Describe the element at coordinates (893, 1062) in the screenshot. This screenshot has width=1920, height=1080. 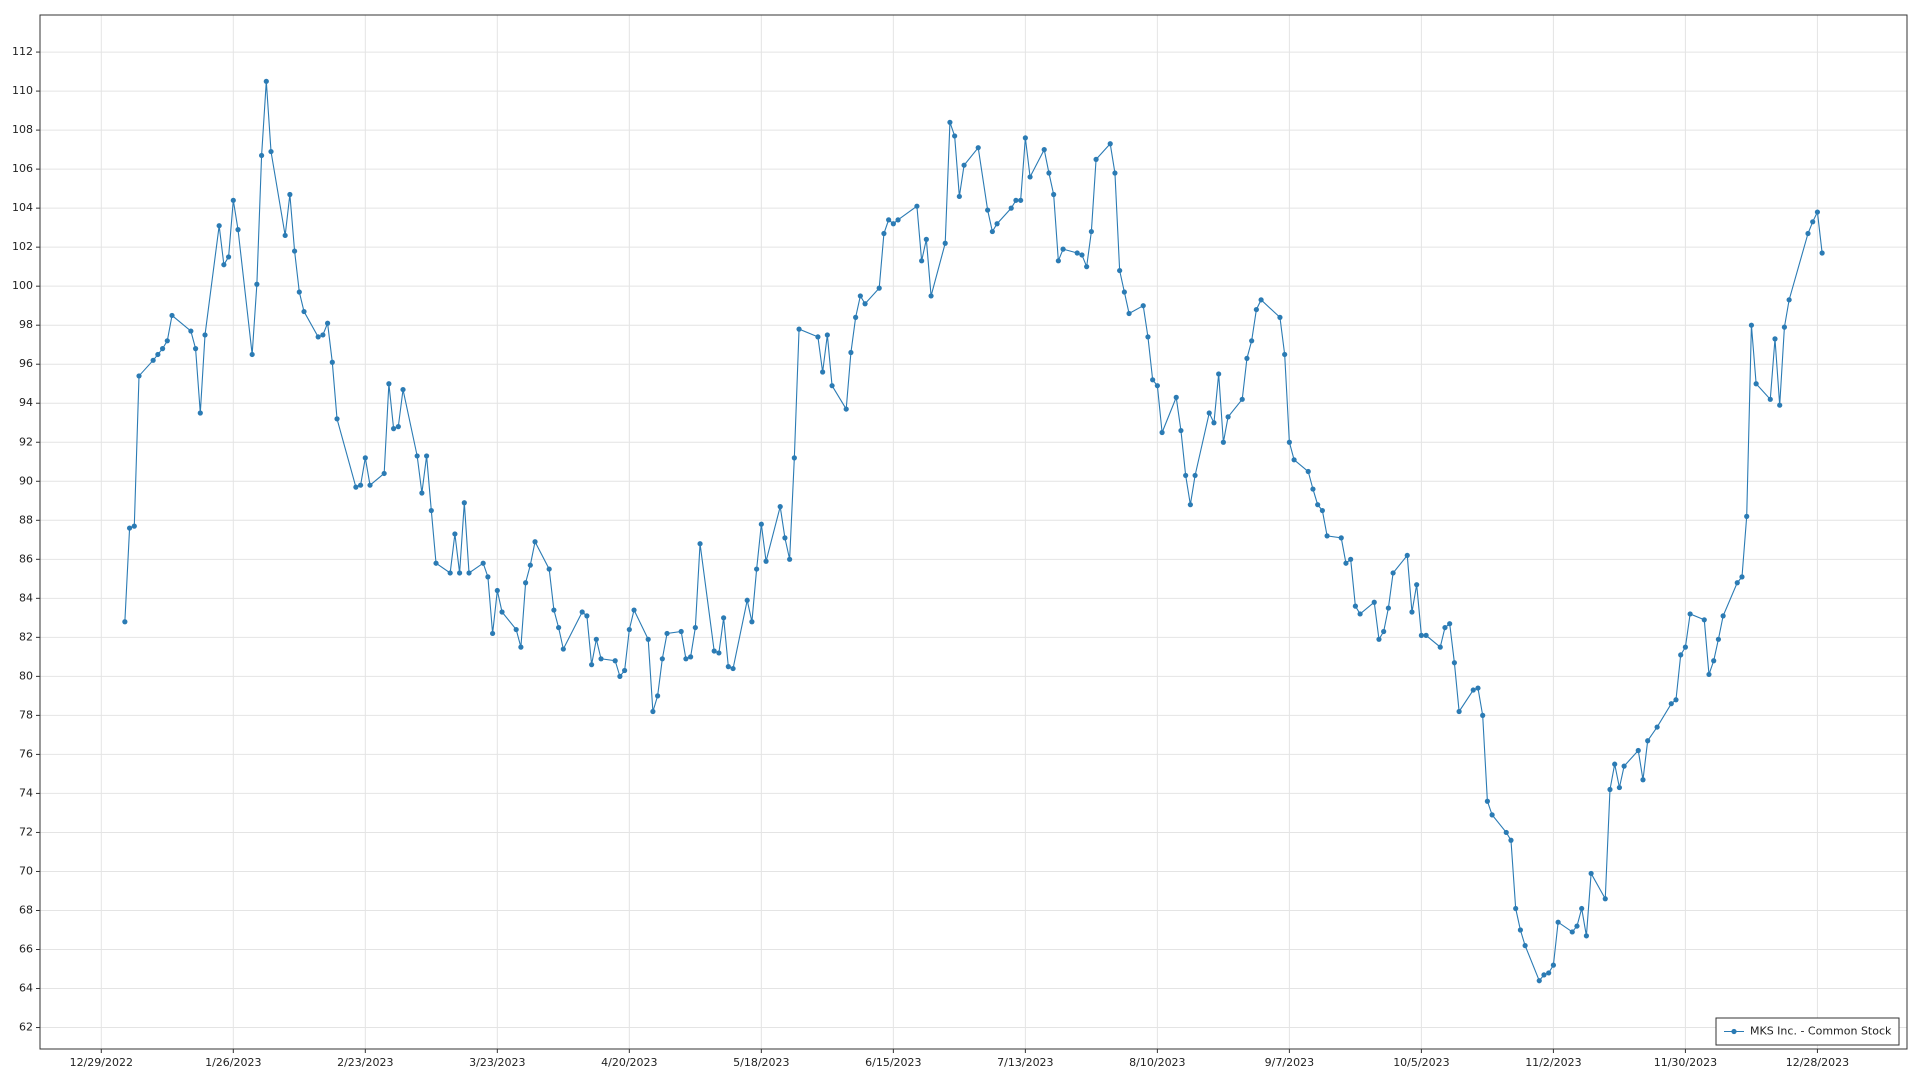
I see `x-tick-label: 6/15/2023` at that location.